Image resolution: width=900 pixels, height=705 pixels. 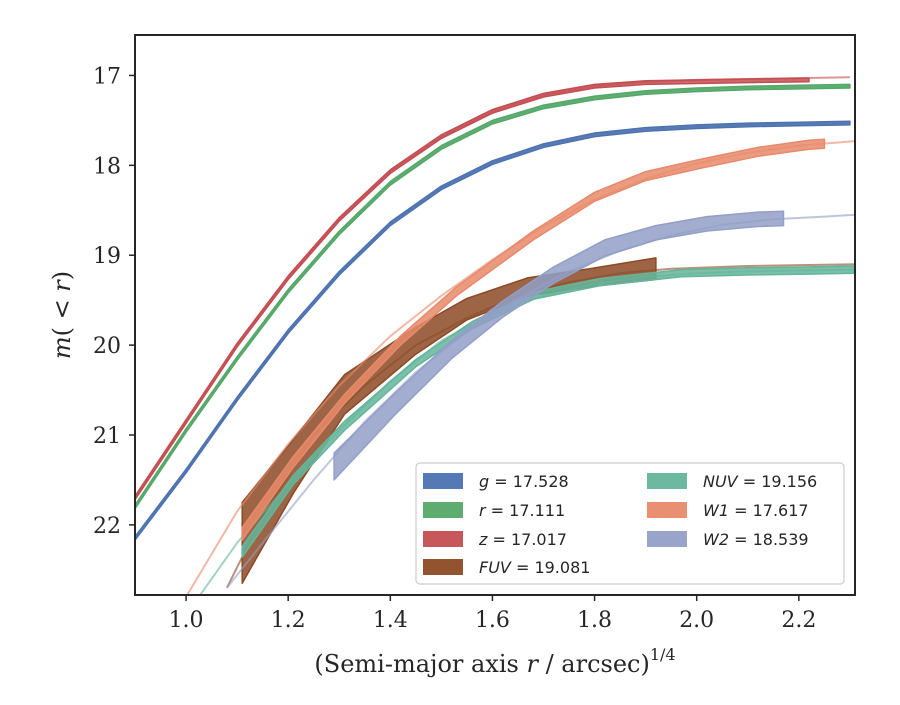 I want to click on x-axis: 1.0 1.2 1.4 1.6 1.8 2.0 2.2, so click(x=492, y=614).